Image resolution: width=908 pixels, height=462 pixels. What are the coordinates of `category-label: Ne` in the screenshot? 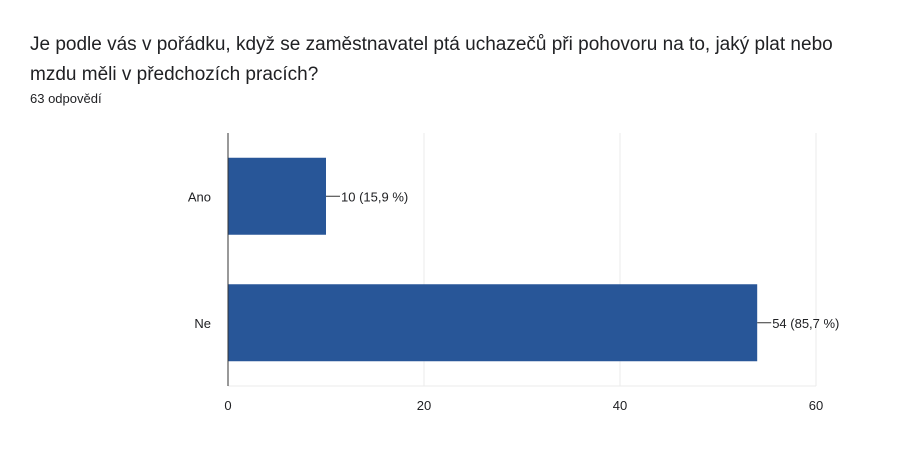 It's located at (202, 323).